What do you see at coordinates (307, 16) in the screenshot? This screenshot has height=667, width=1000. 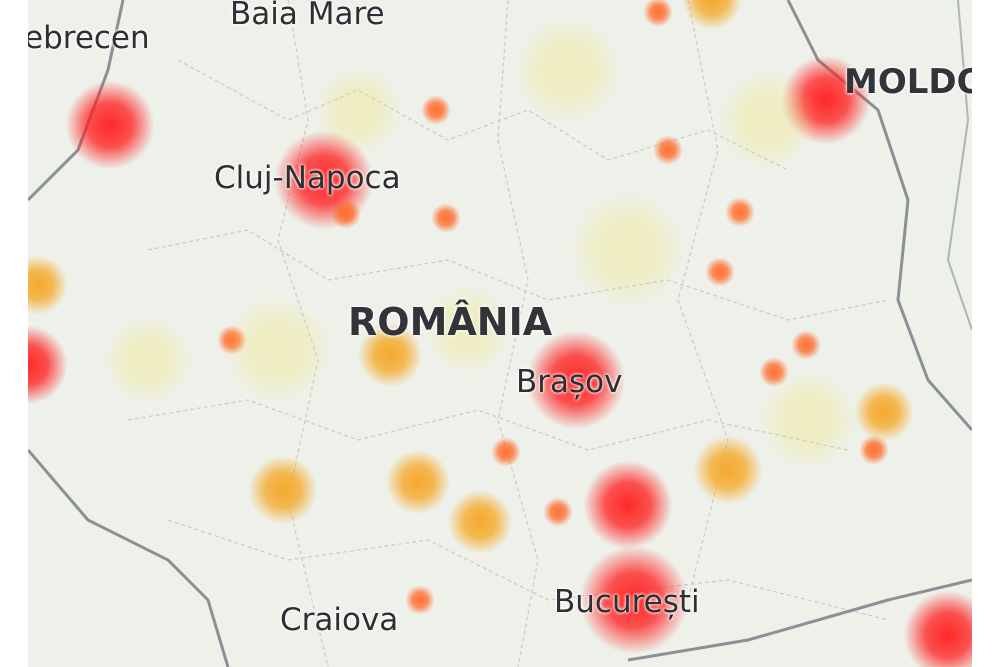 I see `city-label-baia-mare: Baia Mare` at bounding box center [307, 16].